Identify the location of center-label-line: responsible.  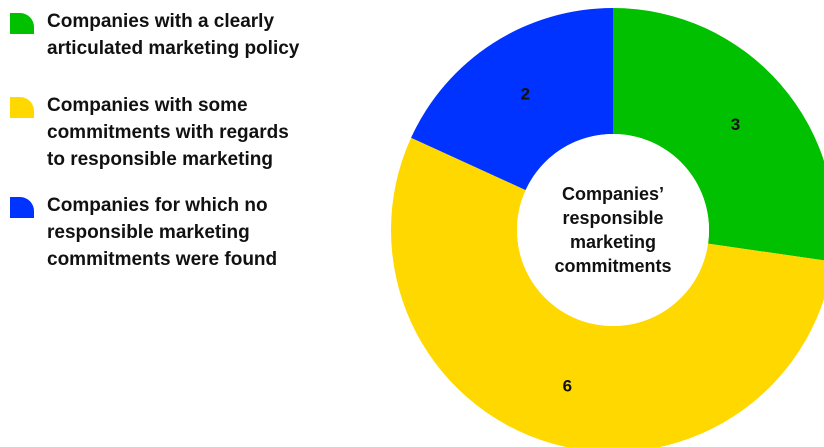
(612, 218).